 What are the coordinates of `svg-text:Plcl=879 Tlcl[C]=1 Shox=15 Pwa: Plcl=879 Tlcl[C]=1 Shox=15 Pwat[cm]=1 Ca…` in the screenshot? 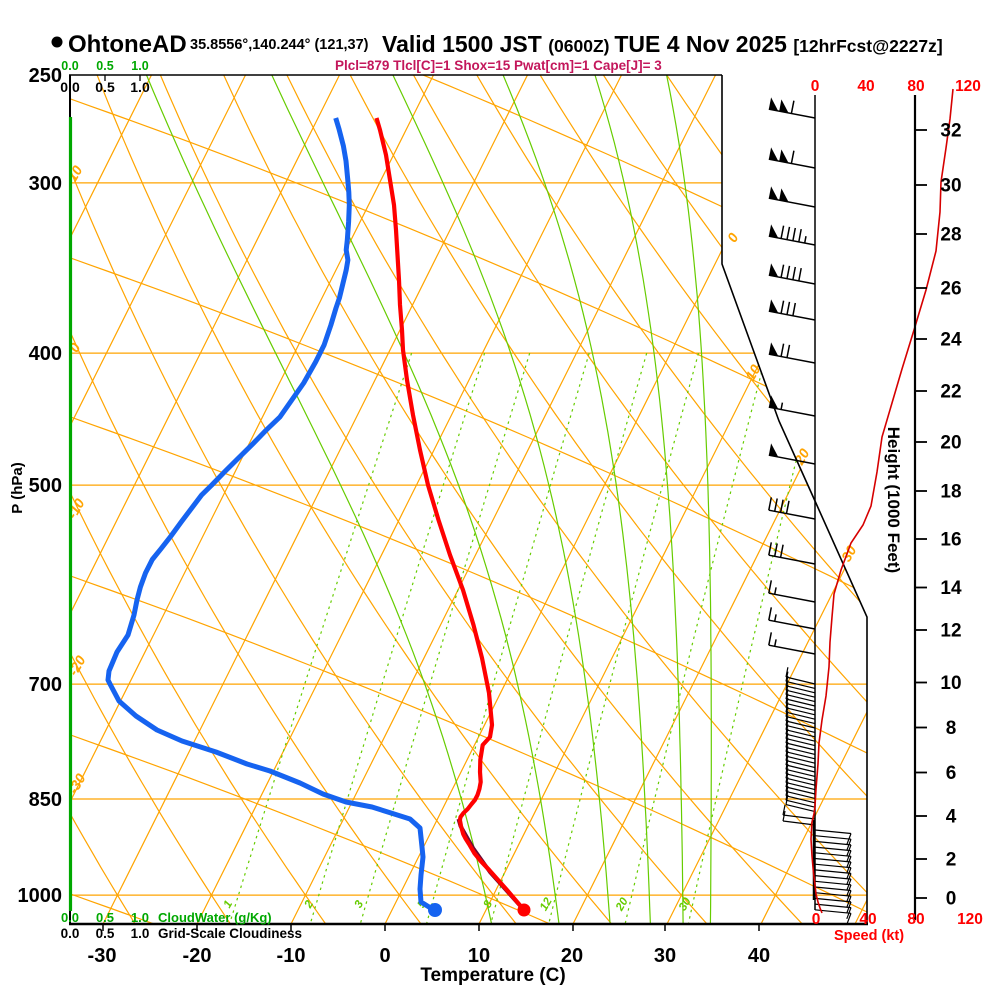 It's located at (498, 65).